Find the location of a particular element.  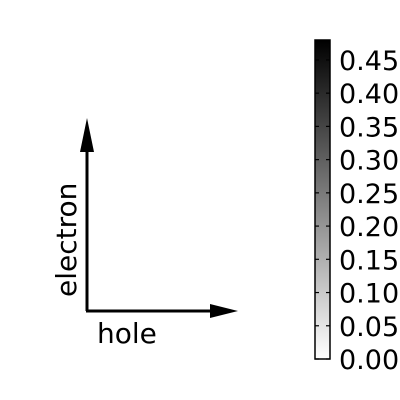

x-axis-label: hole is located at coordinates (127, 333).